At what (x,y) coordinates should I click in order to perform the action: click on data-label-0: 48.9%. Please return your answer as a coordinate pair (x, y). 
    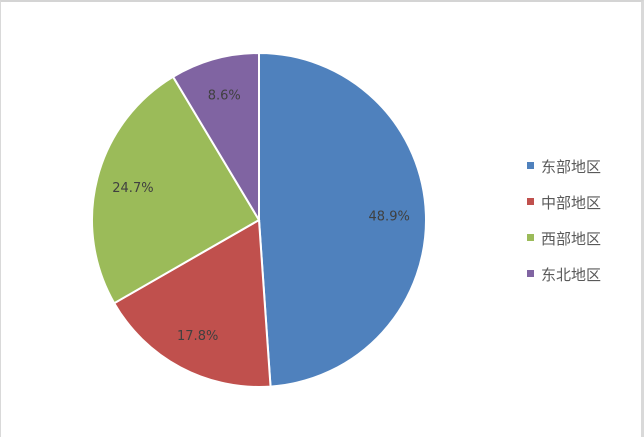
    Looking at the image, I should click on (389, 216).